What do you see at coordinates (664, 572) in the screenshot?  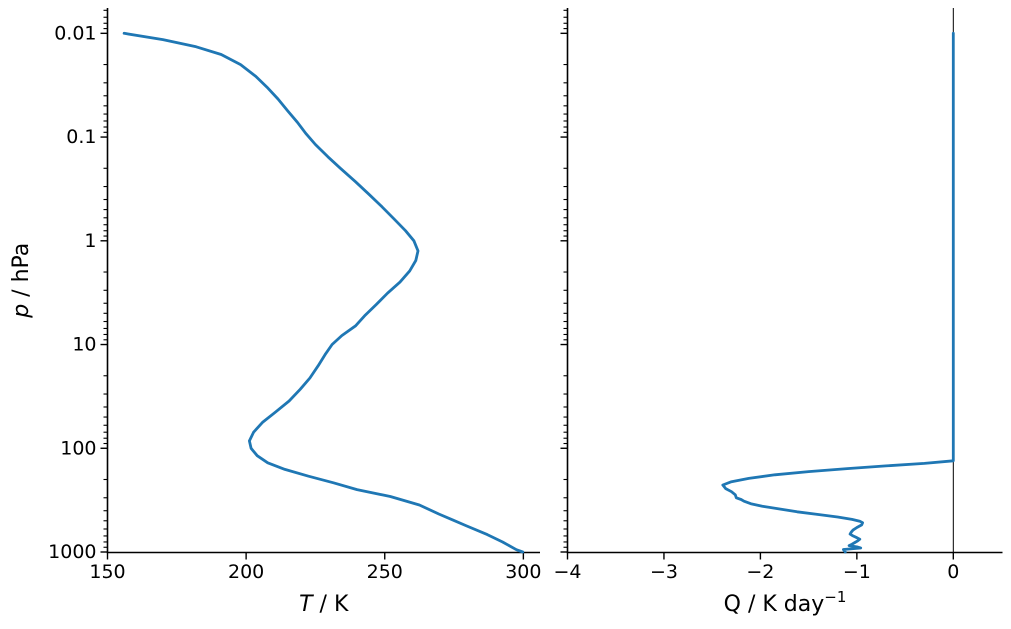 I see `x-tick-label: −3` at bounding box center [664, 572].